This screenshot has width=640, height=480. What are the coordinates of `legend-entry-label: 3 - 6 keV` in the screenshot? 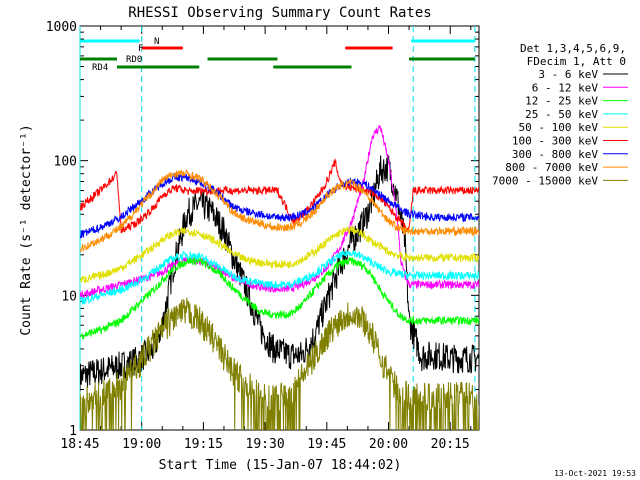 It's located at (568, 74).